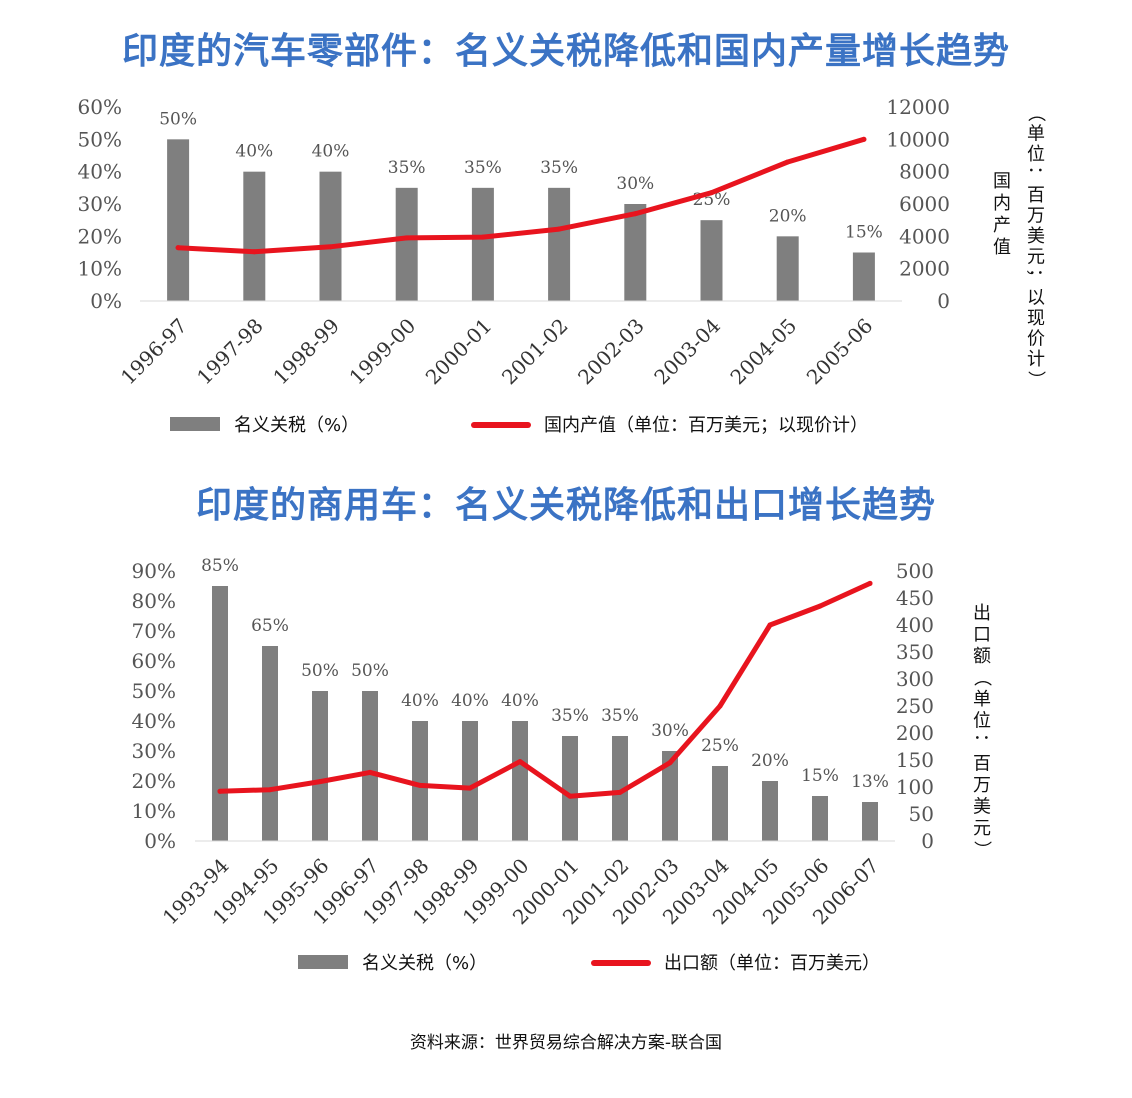 This screenshot has height=1098, width=1132. I want to click on right-axis-note-char: 位, so click(1036, 154).